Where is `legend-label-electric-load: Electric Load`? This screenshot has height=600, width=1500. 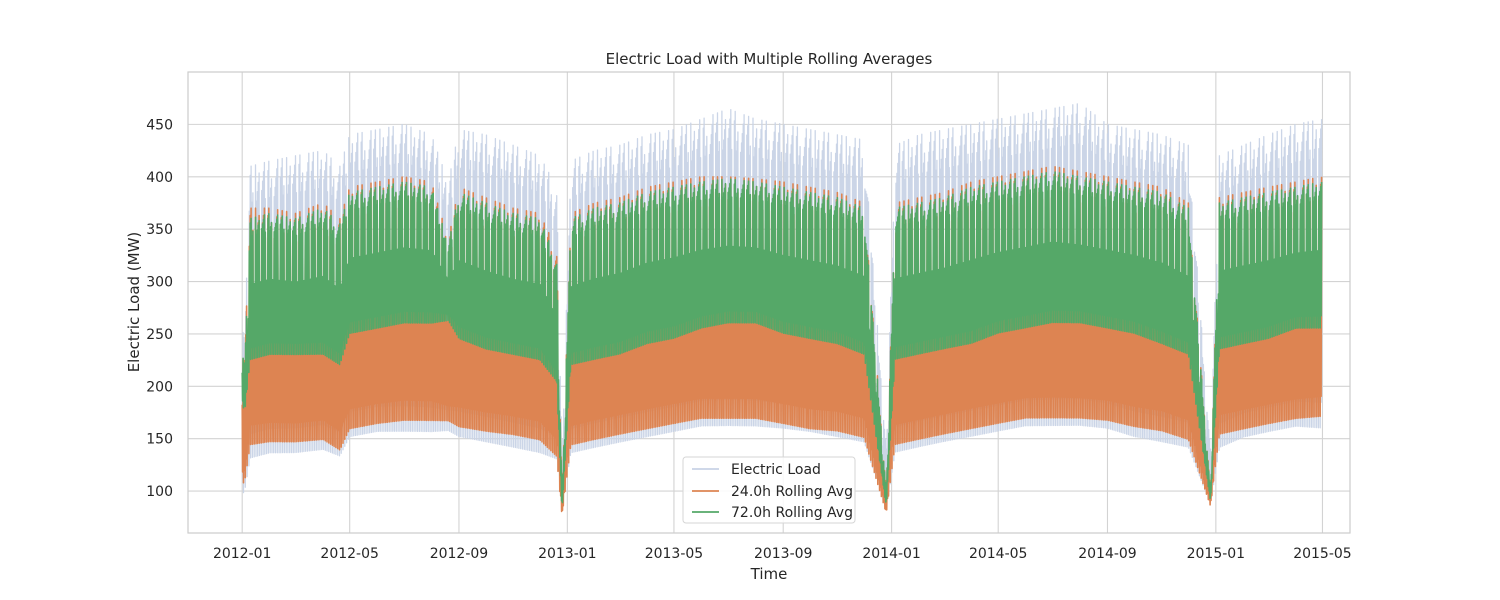
legend-label-electric-load: Electric Load is located at coordinates (776, 470).